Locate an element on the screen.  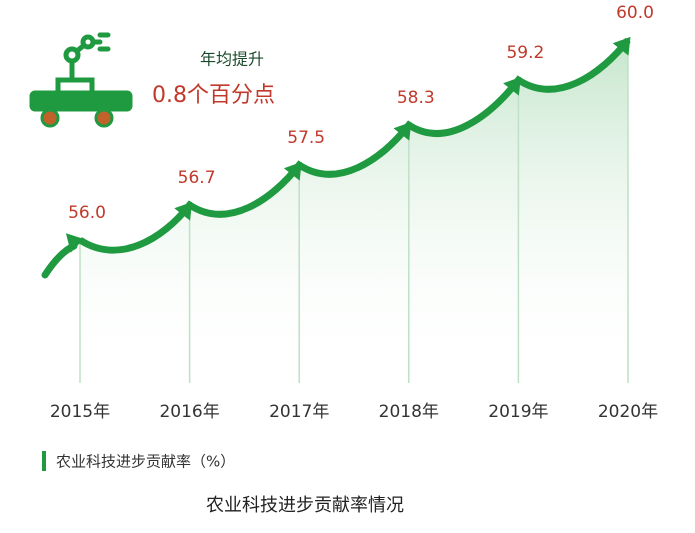
robot-icon is located at coordinates (81, 80).